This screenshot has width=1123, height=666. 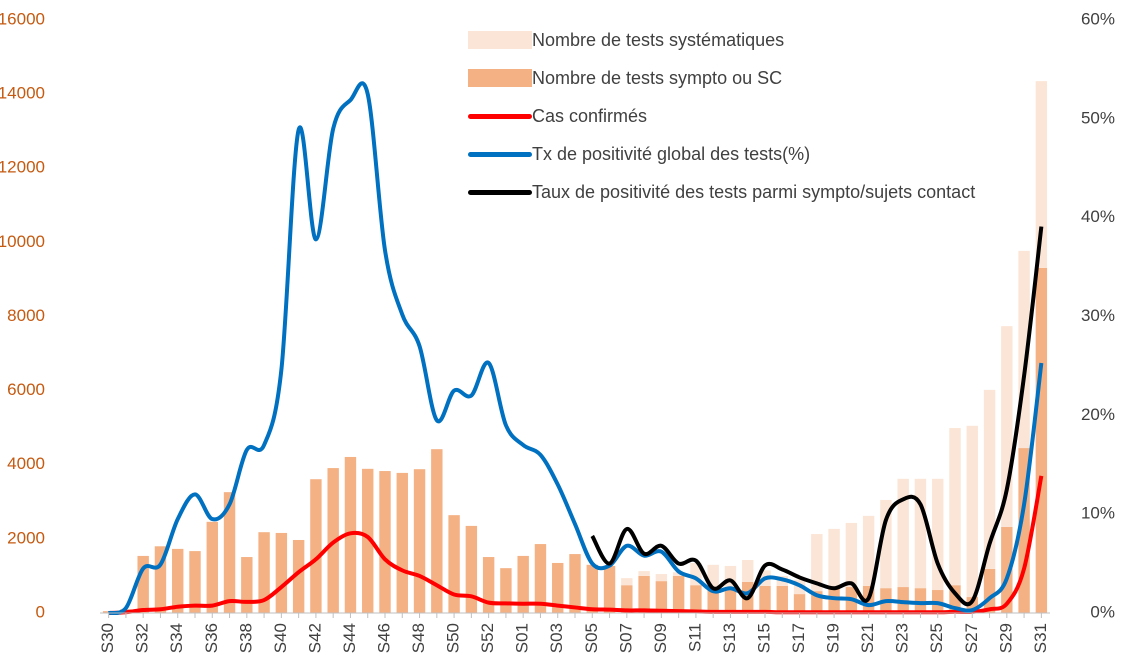 What do you see at coordinates (694, 637) in the screenshot?
I see `x-tick-label: S11` at bounding box center [694, 637].